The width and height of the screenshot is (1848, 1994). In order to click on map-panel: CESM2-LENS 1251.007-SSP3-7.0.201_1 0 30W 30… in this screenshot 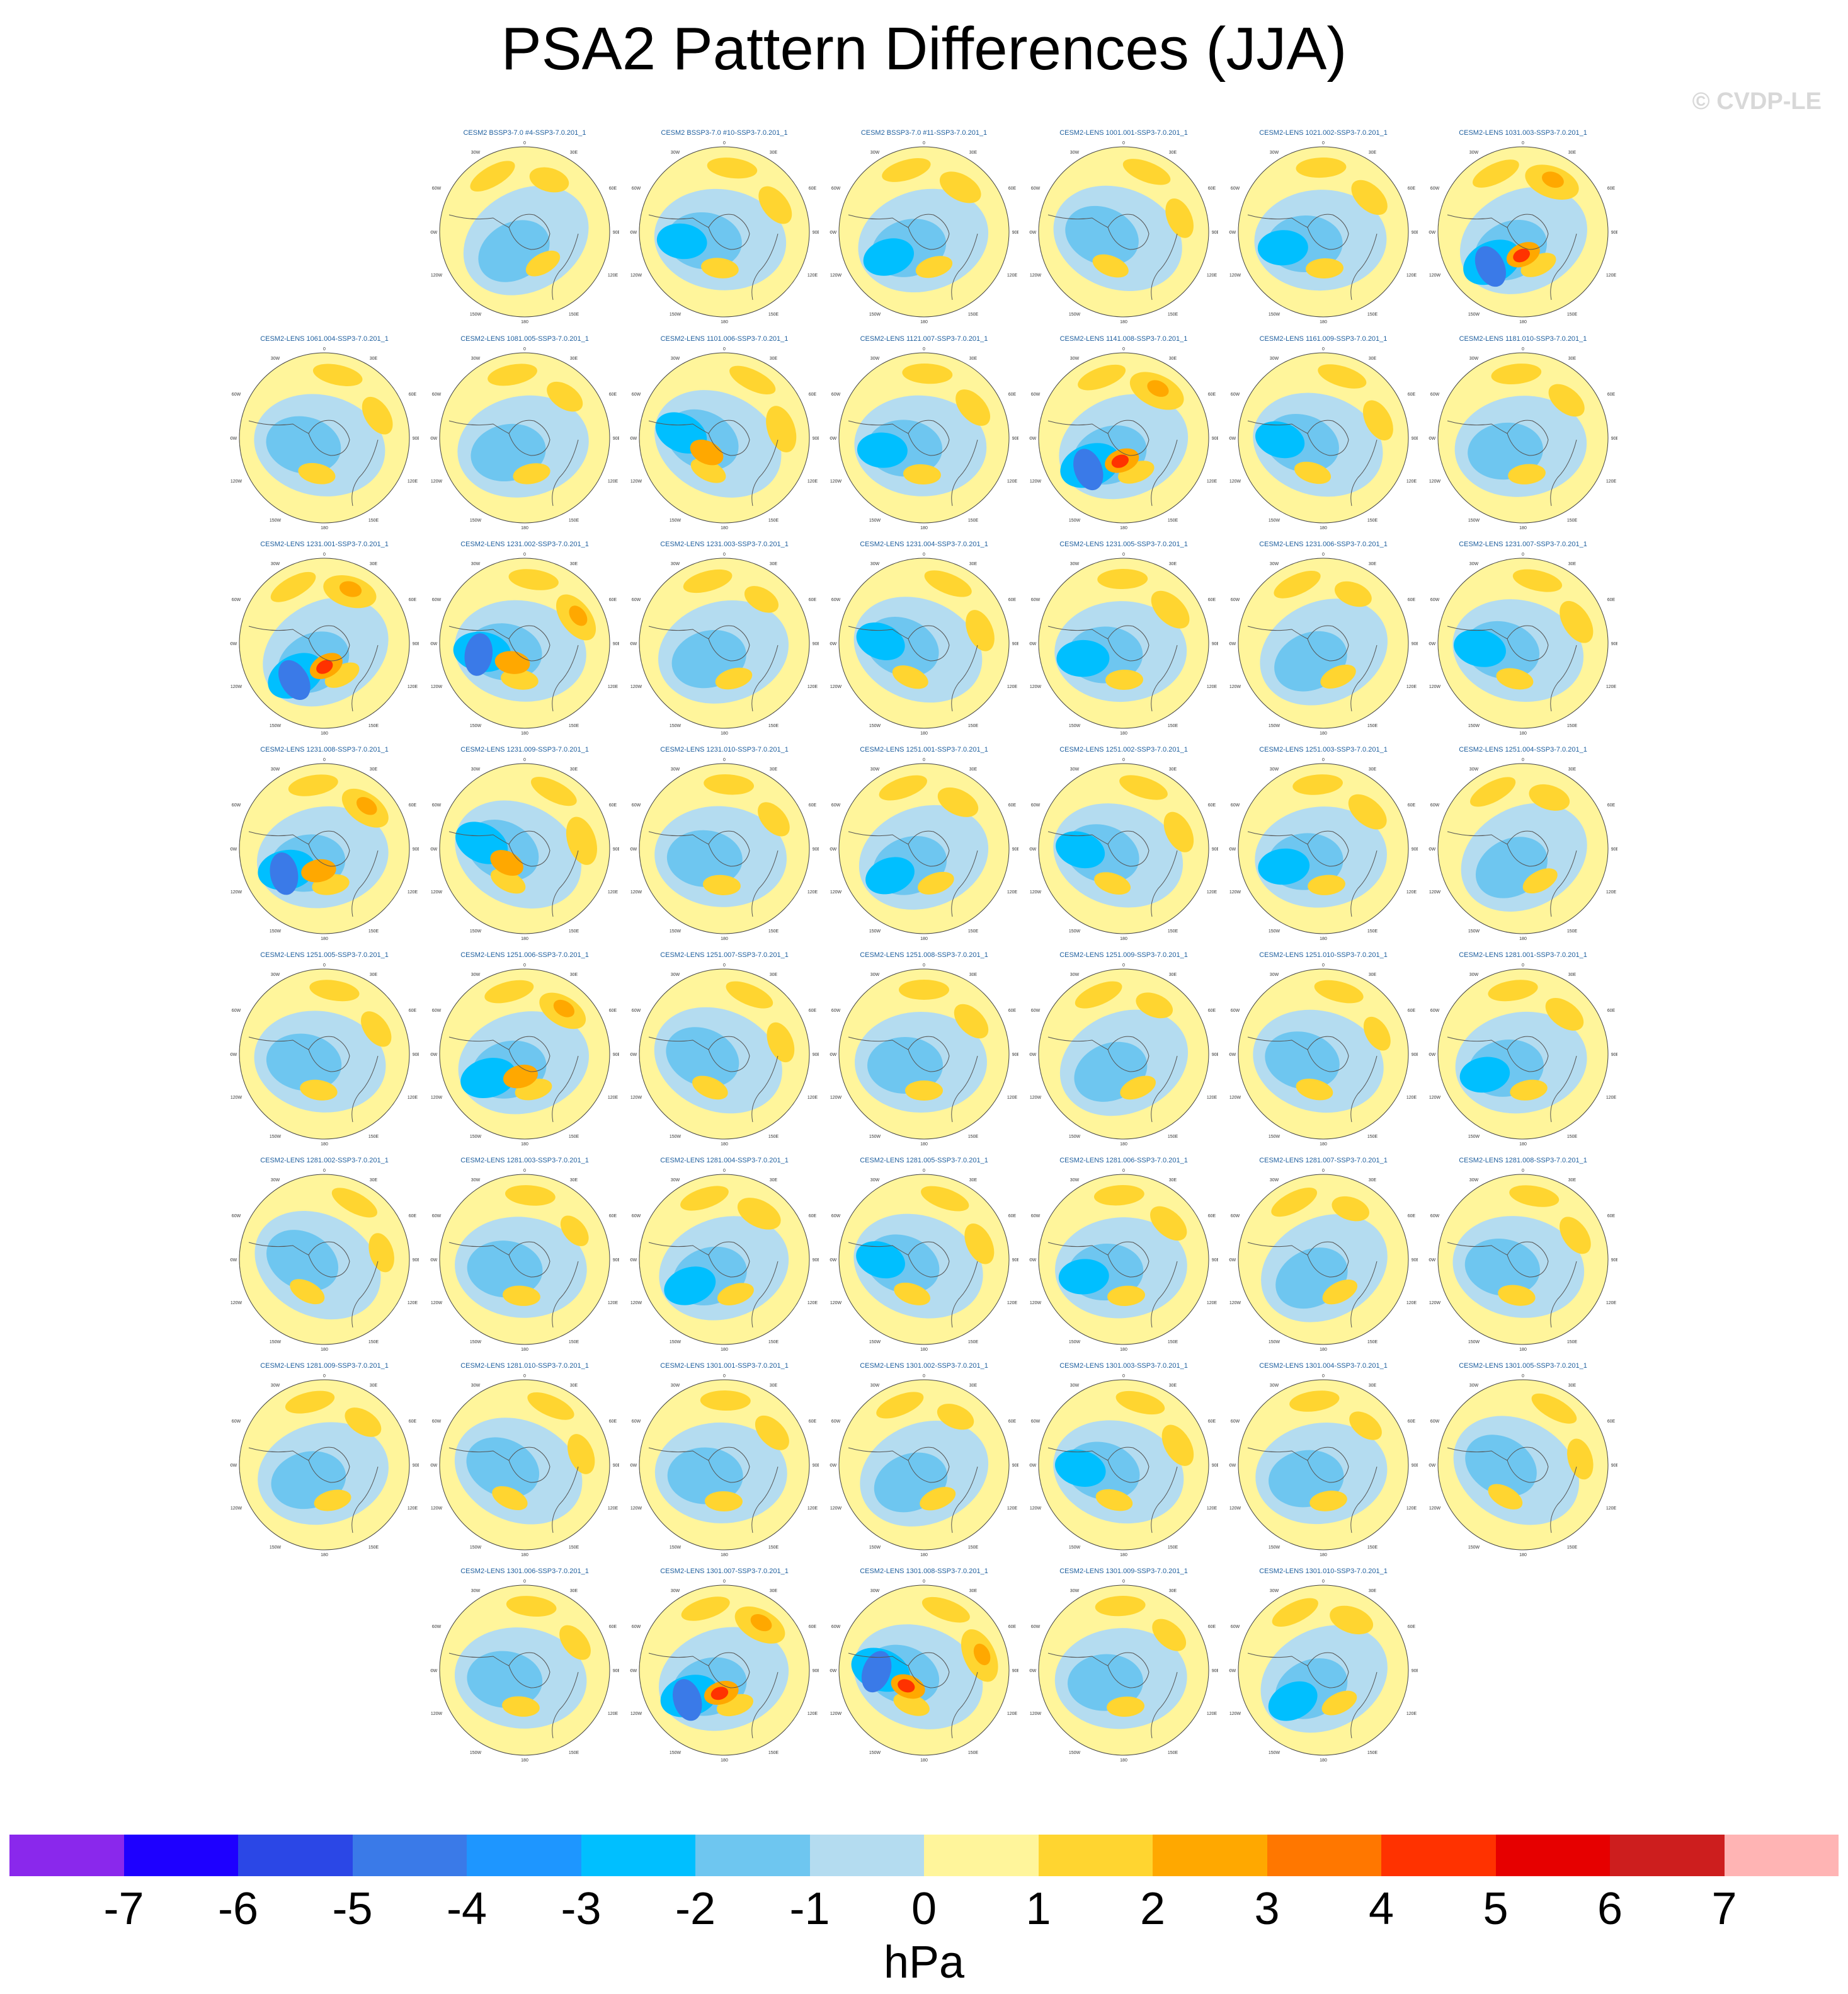, I will do `click(724, 1049)`.